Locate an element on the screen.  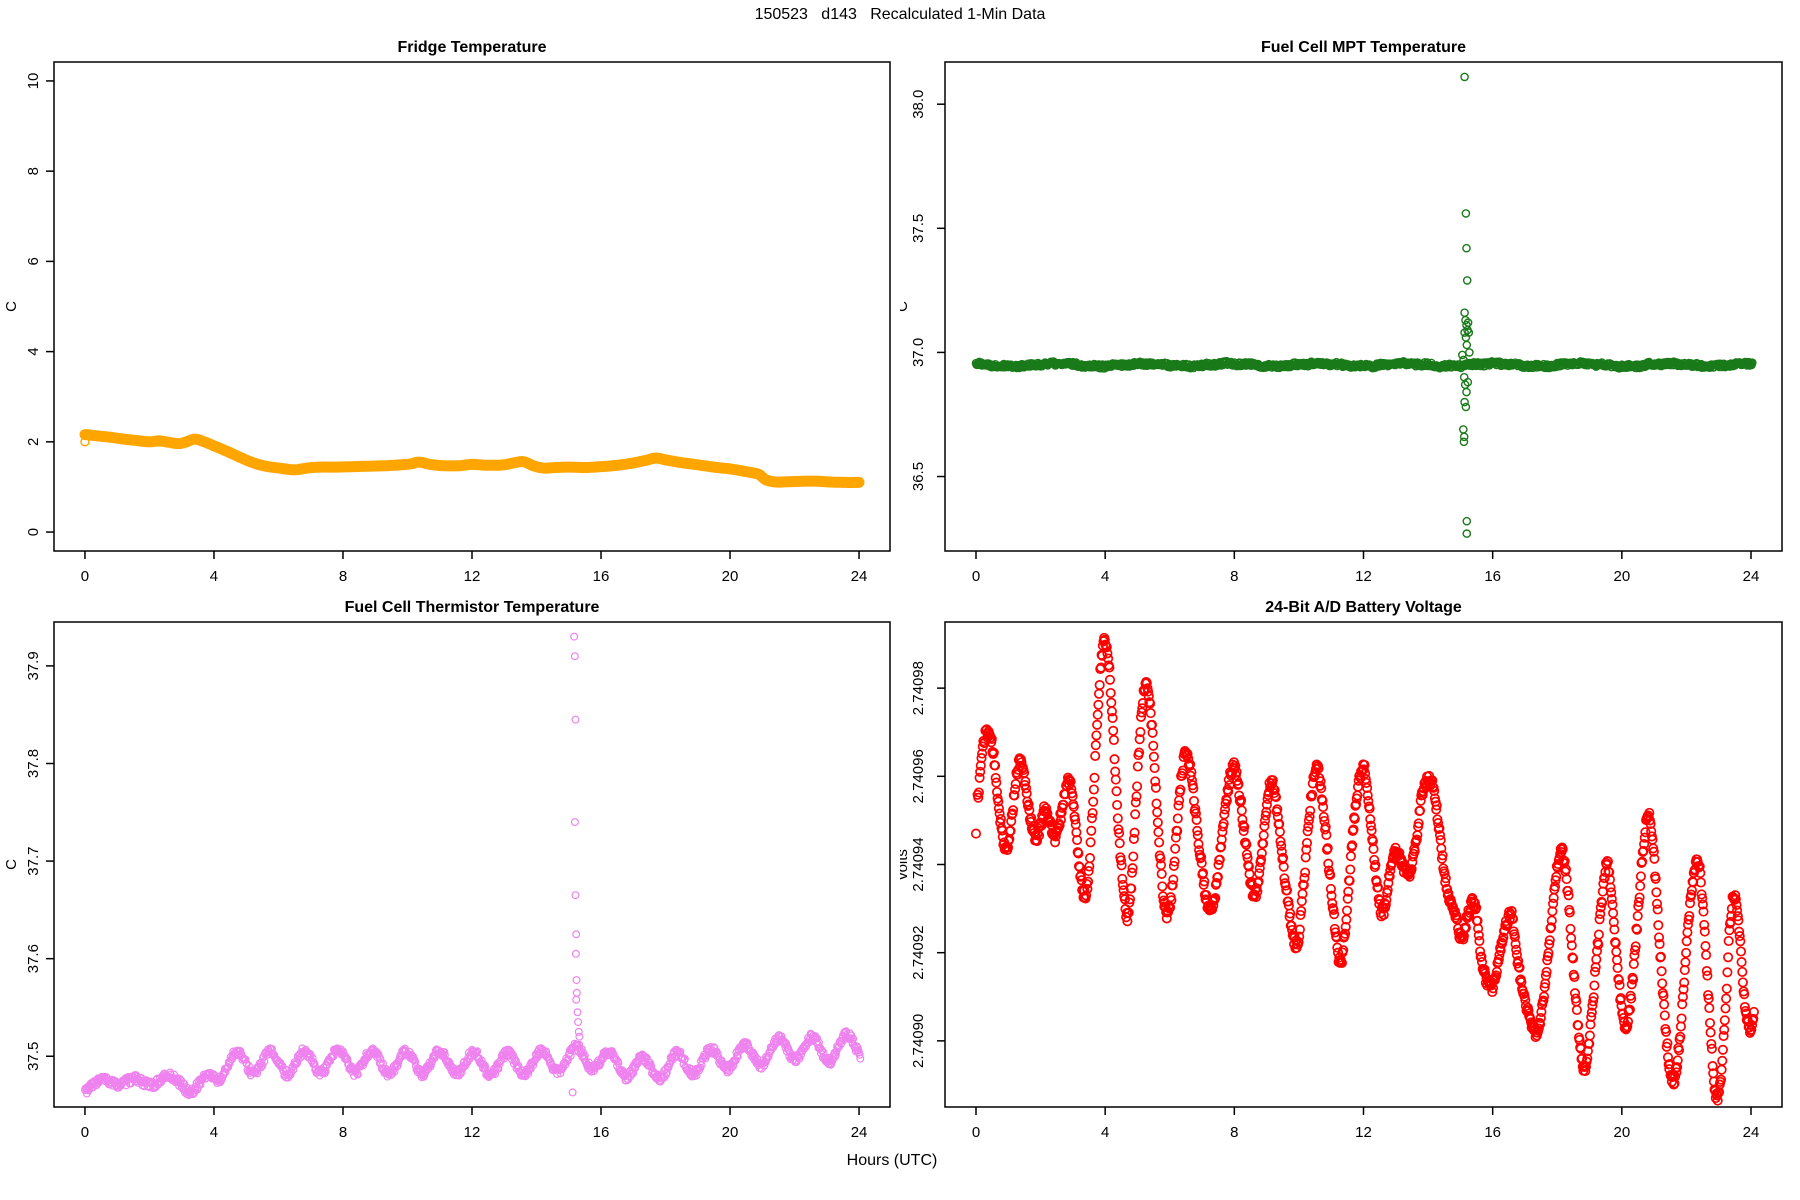
y-axis-label: volts is located at coordinates (905, 864).